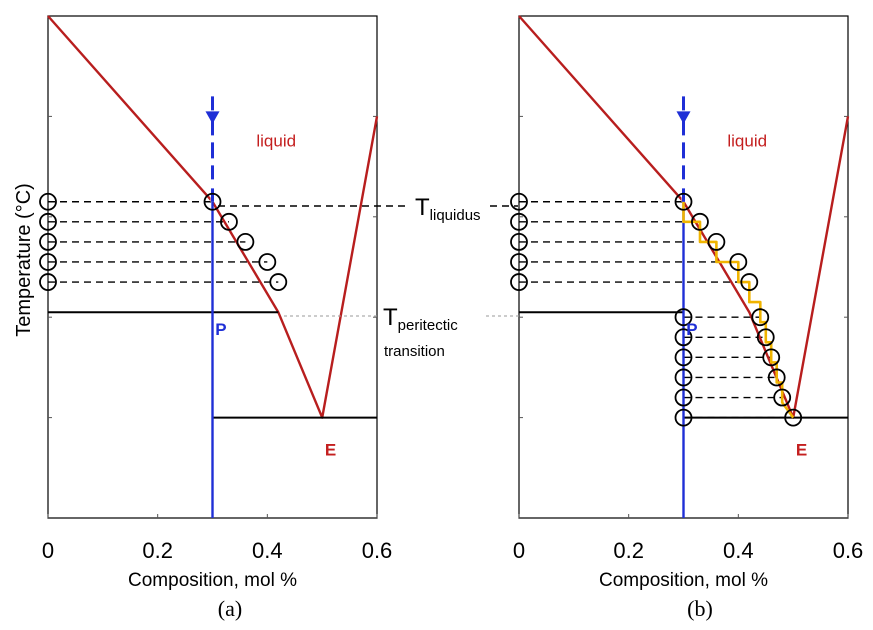 This screenshot has width=873, height=630. I want to click on t-peritectic-main: T, so click(390, 317).